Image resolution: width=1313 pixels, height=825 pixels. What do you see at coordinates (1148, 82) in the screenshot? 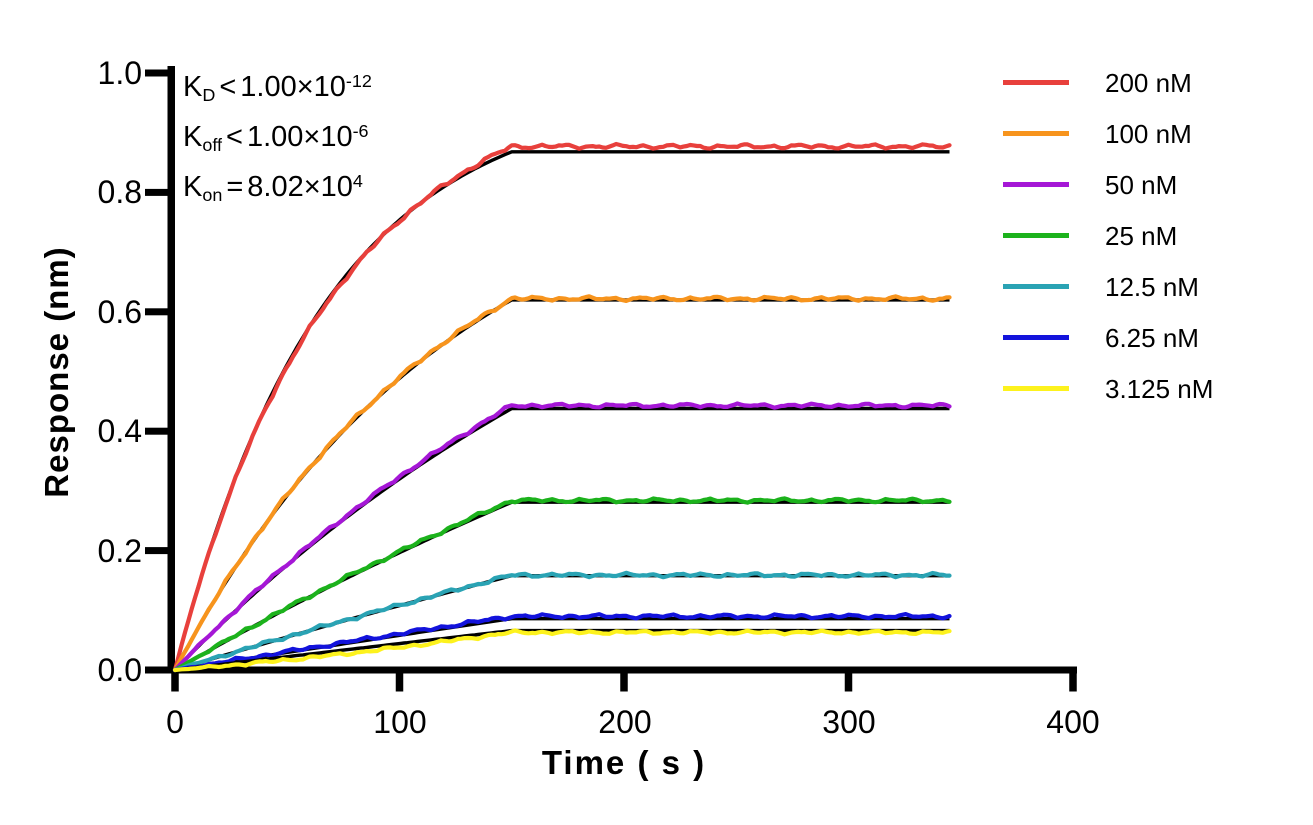
I see `legend-label: 200 nM` at bounding box center [1148, 82].